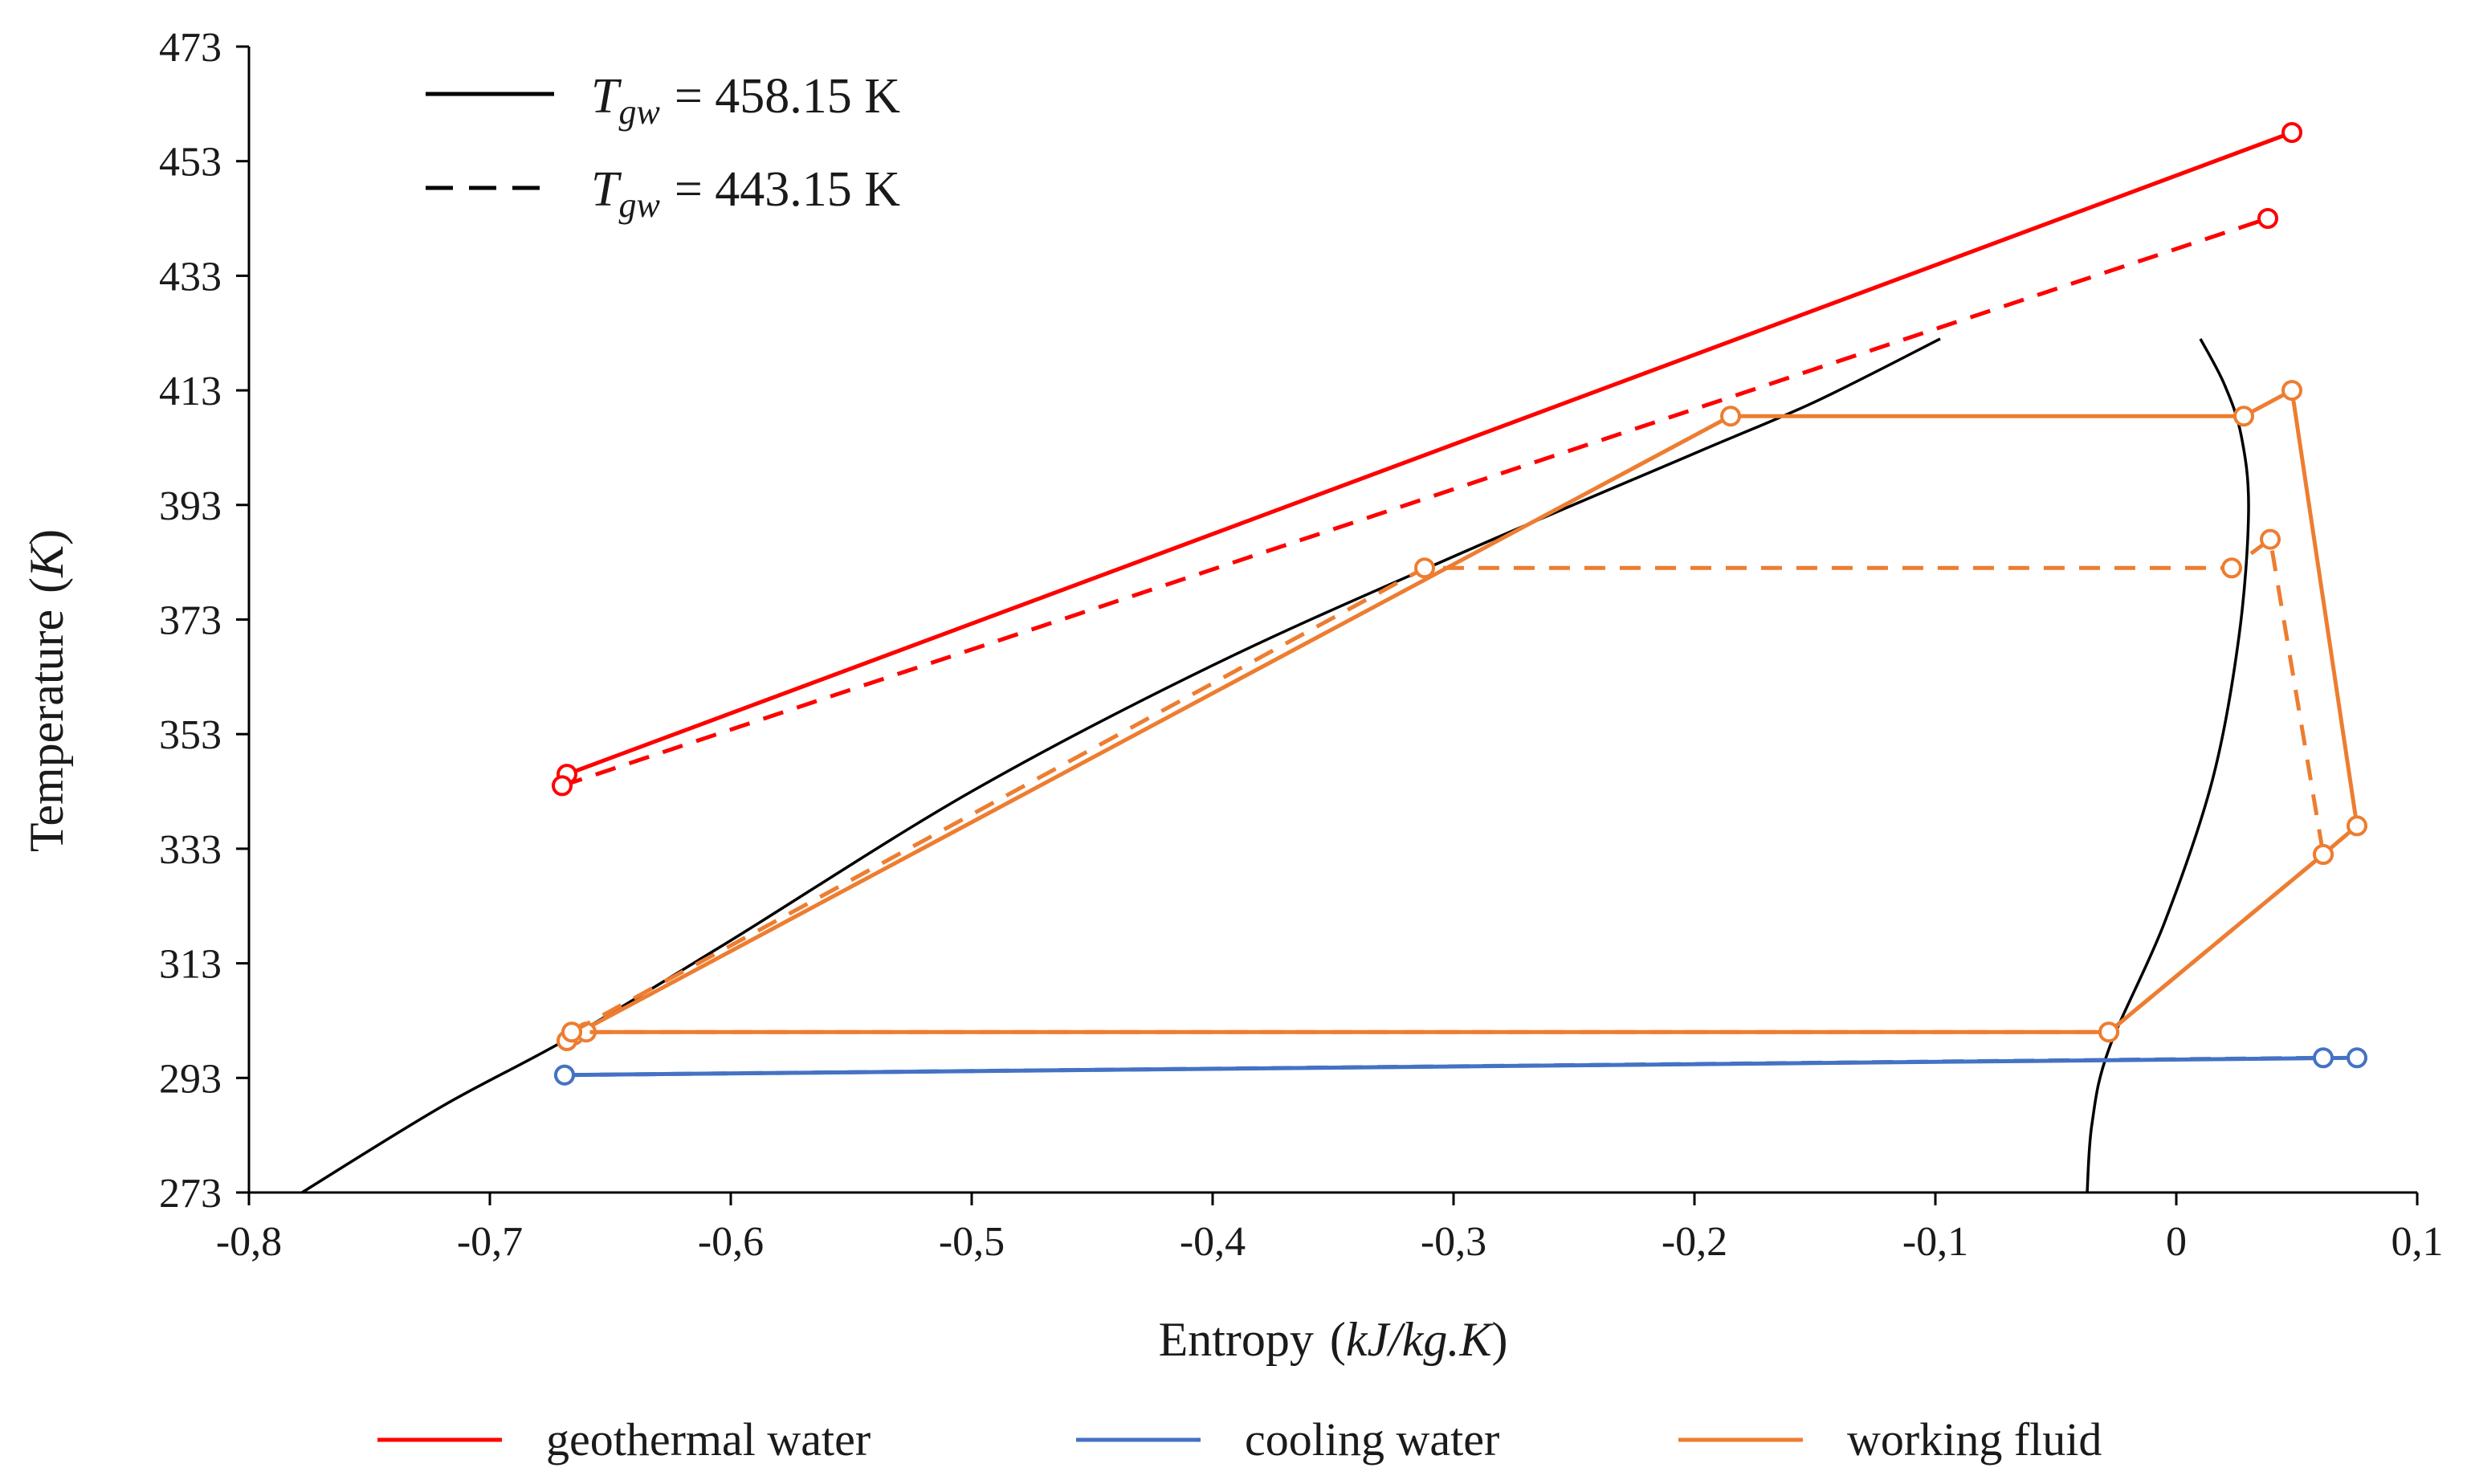 Image resolution: width=2467 pixels, height=1484 pixels. What do you see at coordinates (1935, 1242) in the screenshot?
I see `x-tick-label: -0,1` at bounding box center [1935, 1242].